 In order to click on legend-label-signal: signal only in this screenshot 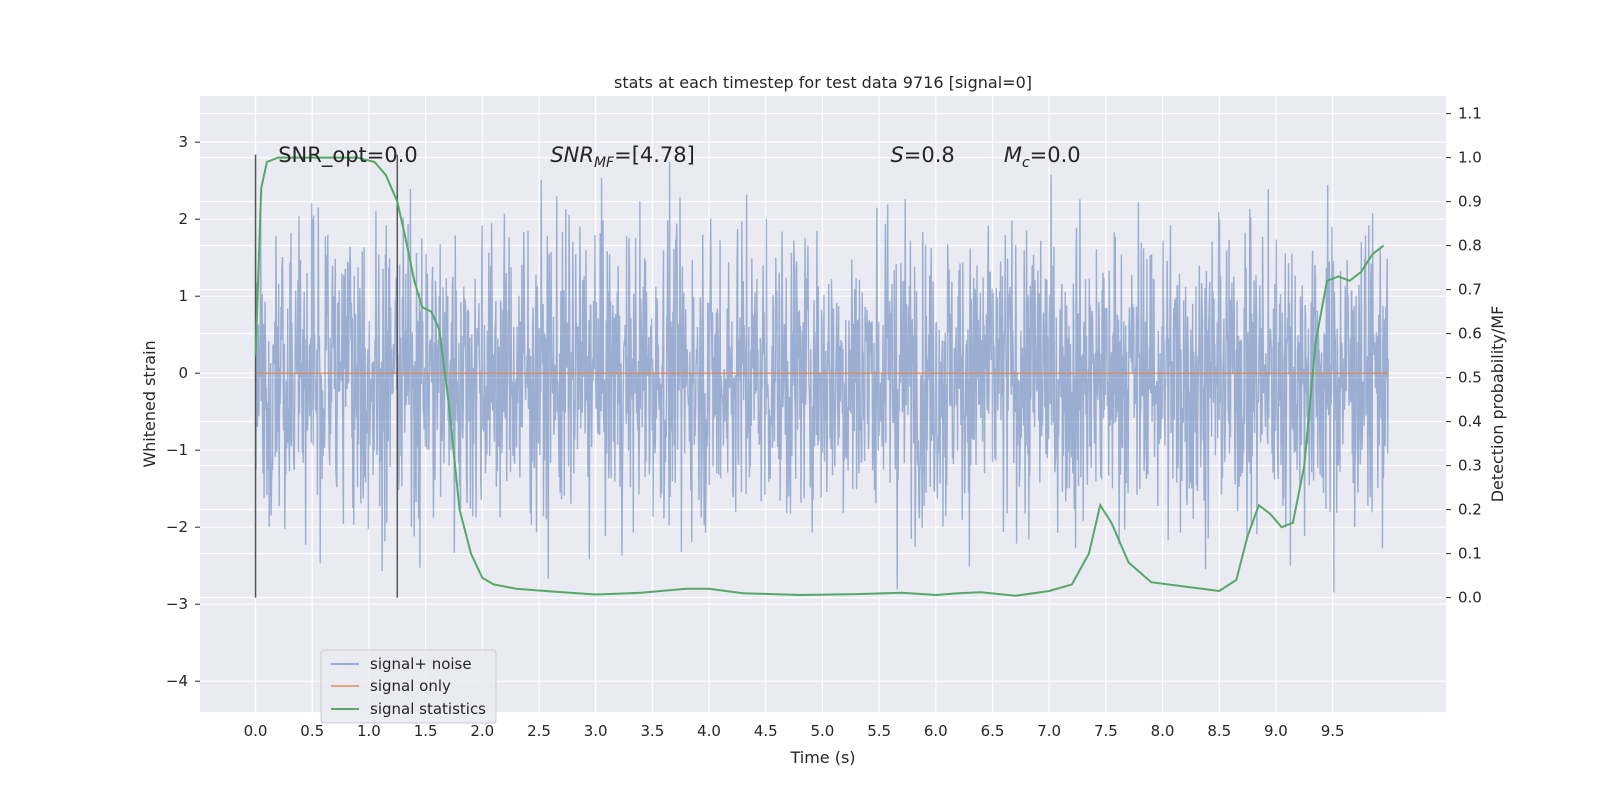, I will do `click(410, 686)`.